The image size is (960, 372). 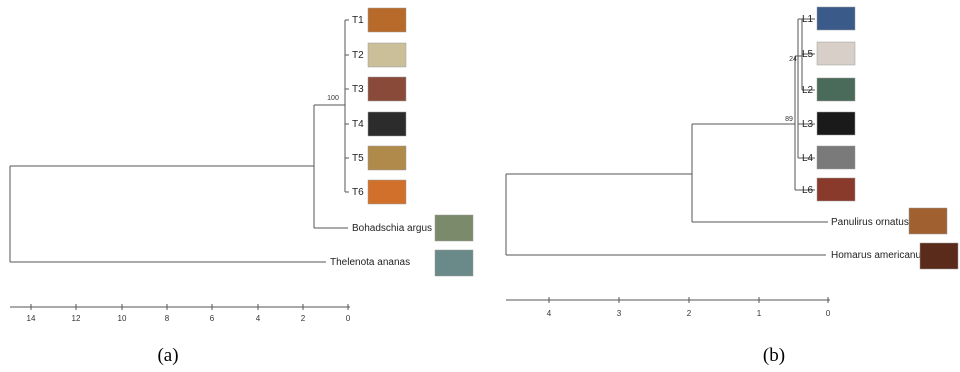 What do you see at coordinates (330, 167) in the screenshot?
I see `branch-ingroup-a` at bounding box center [330, 167].